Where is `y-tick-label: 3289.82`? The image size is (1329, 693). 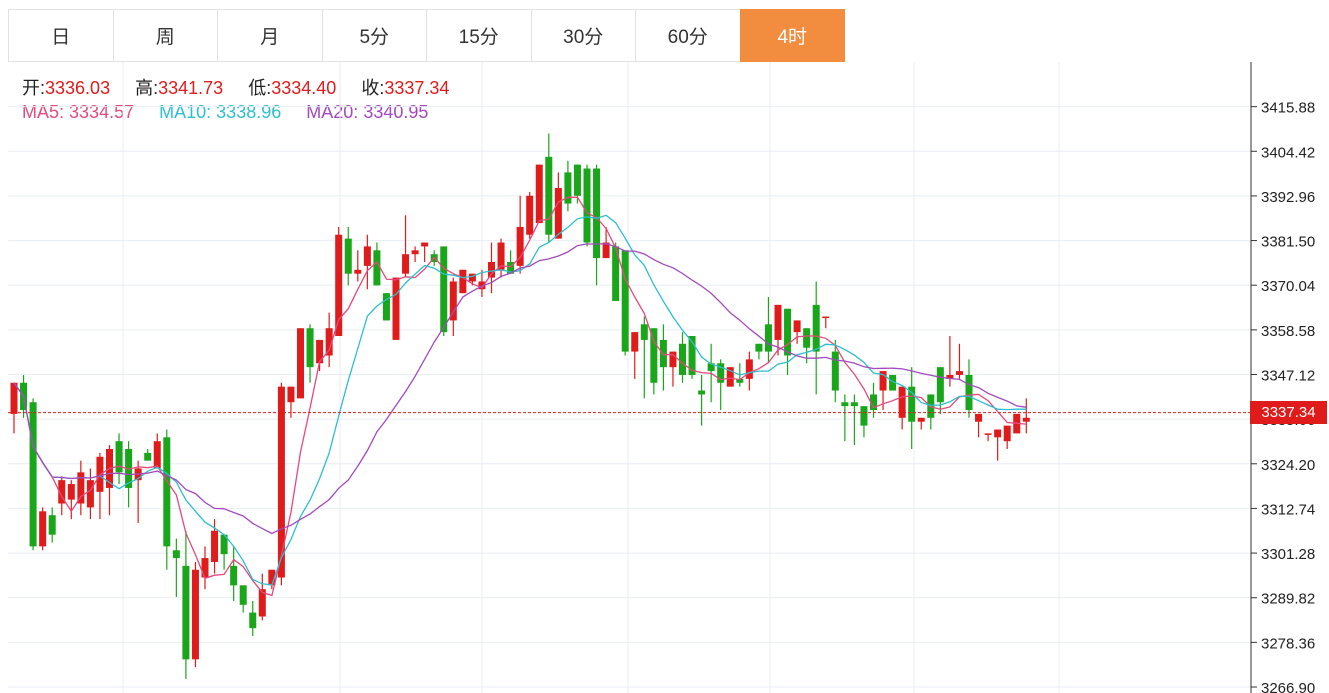
y-tick-label: 3289.82 is located at coordinates (1288, 599).